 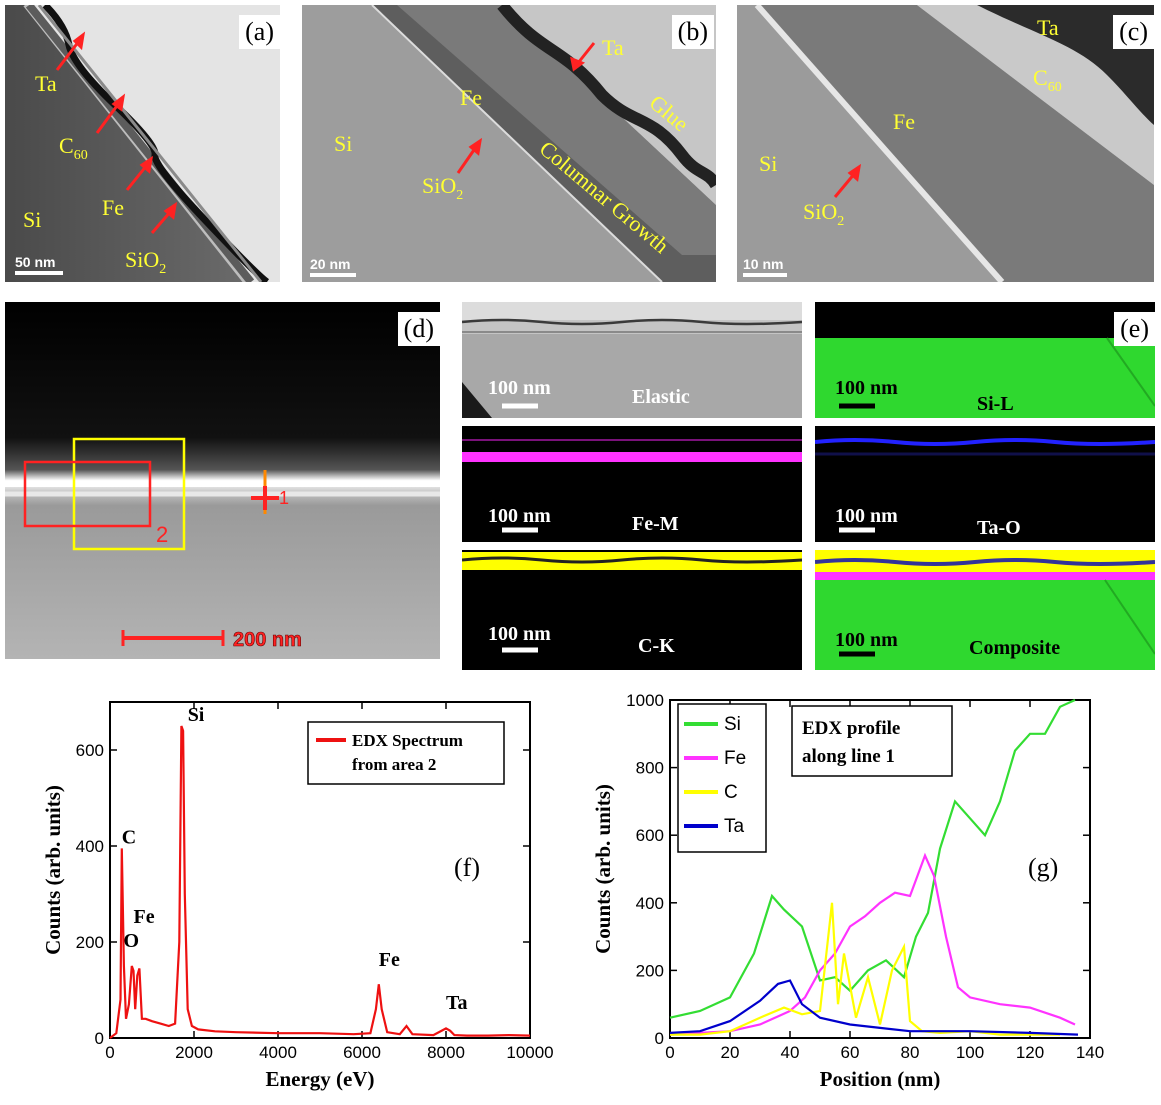 What do you see at coordinates (872, 858) in the screenshot?
I see `series-line-si` at bounding box center [872, 858].